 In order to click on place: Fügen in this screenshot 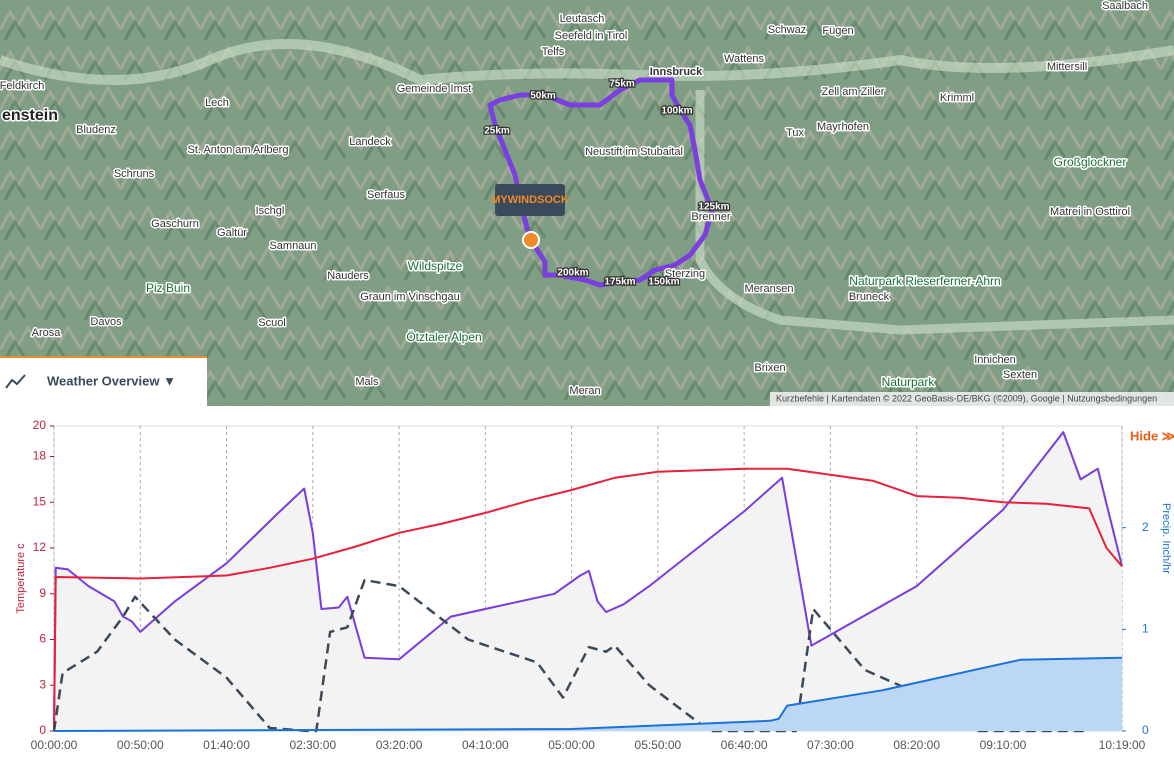, I will do `click(837, 31)`.